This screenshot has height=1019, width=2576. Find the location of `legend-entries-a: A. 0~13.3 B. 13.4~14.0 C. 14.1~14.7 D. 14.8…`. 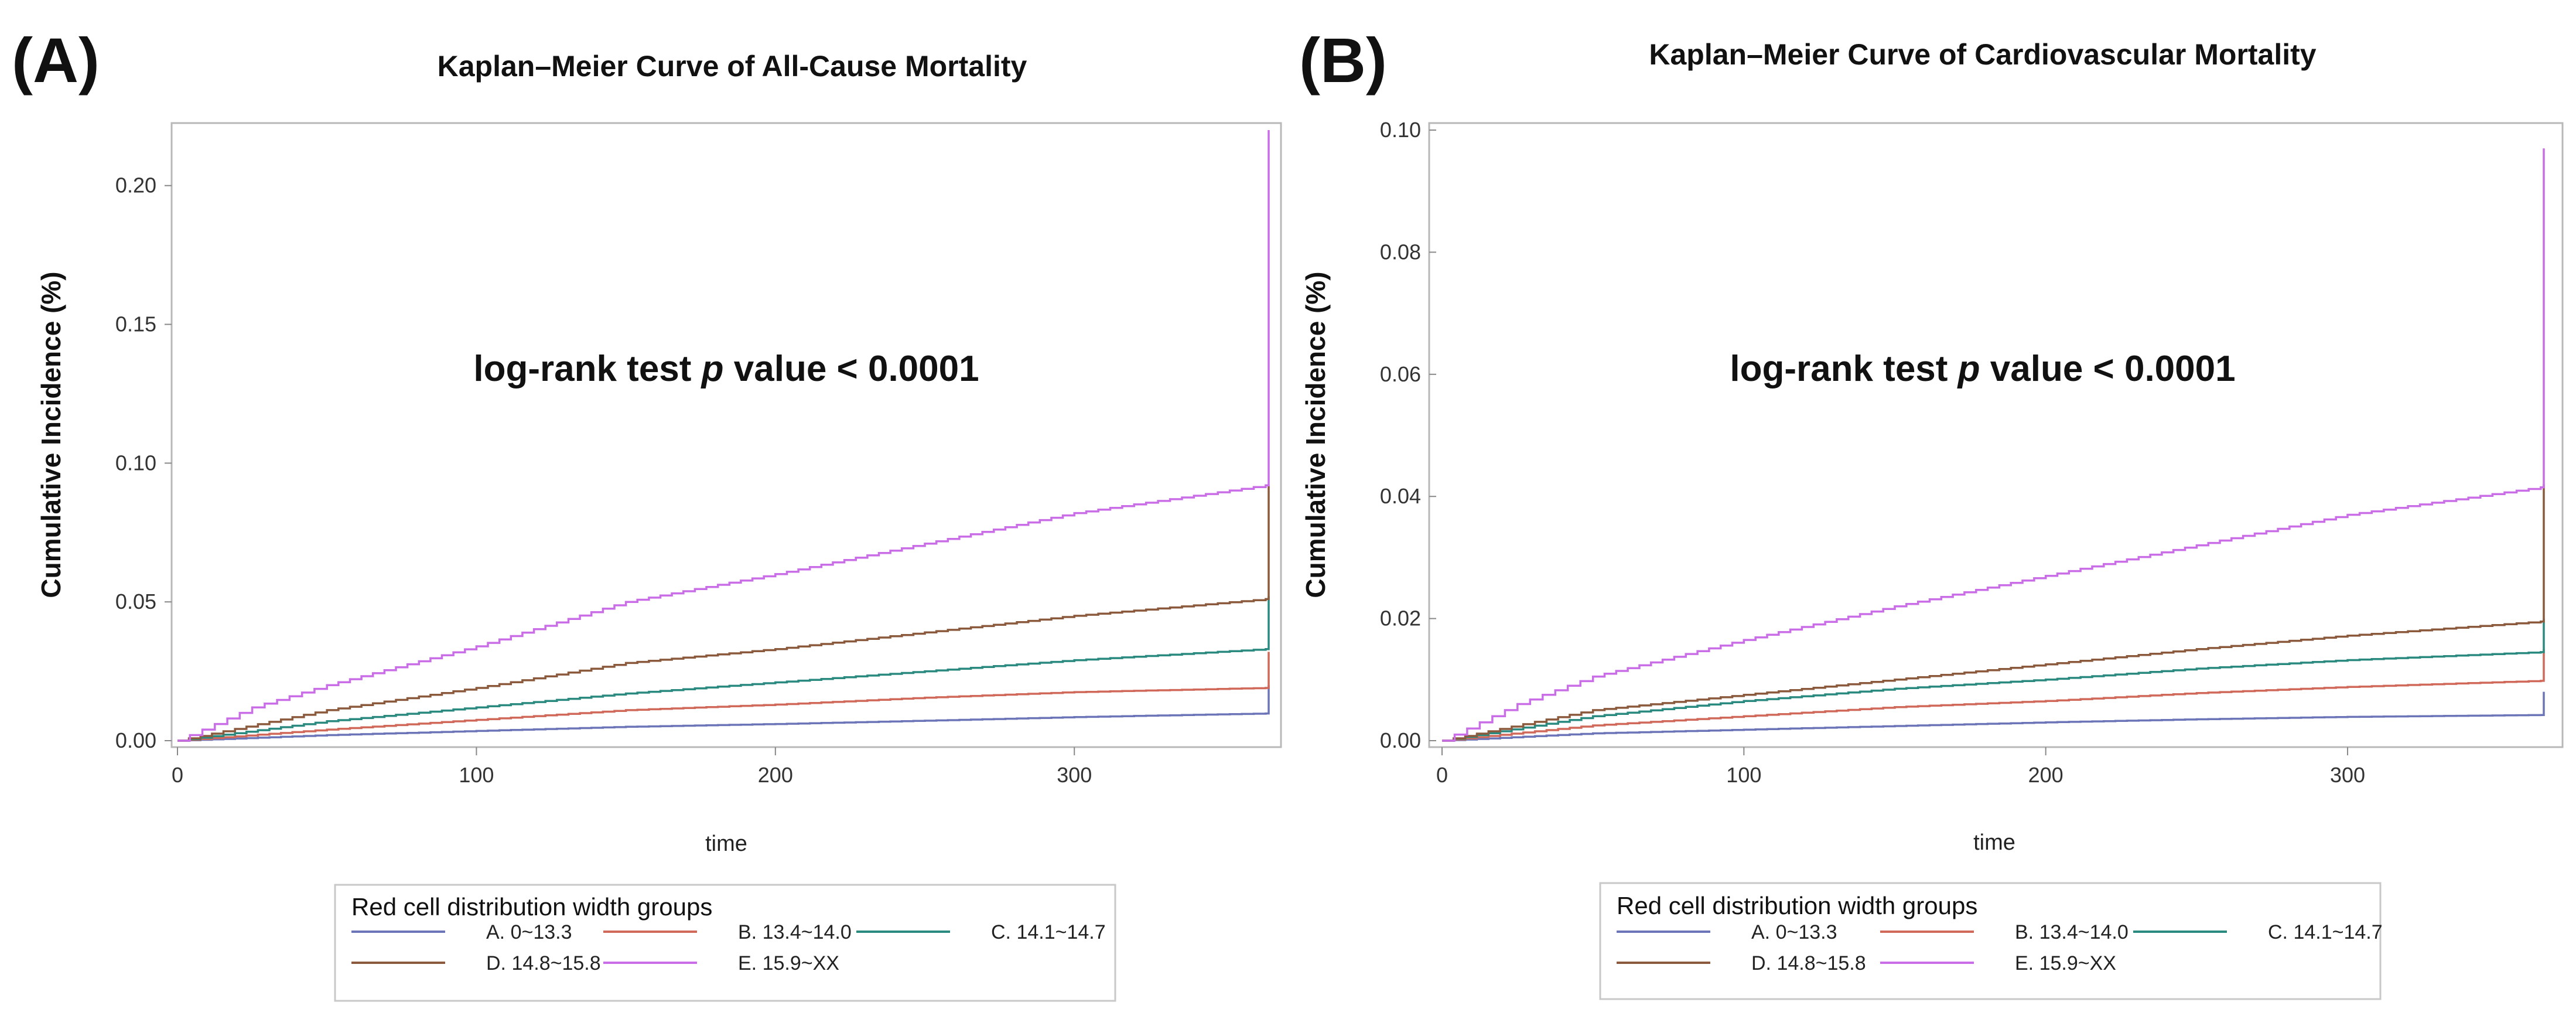

legend-entries-a: A. 0~13.3 B. 13.4~14.0 C. 14.1~14.7 D. 14.8… is located at coordinates (729, 947).